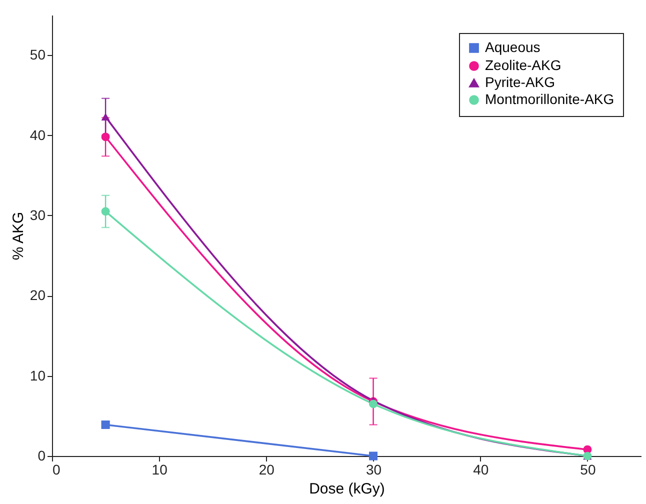 The image size is (646, 504). I want to click on x-axis-title: Dose (kGy), so click(347, 489).